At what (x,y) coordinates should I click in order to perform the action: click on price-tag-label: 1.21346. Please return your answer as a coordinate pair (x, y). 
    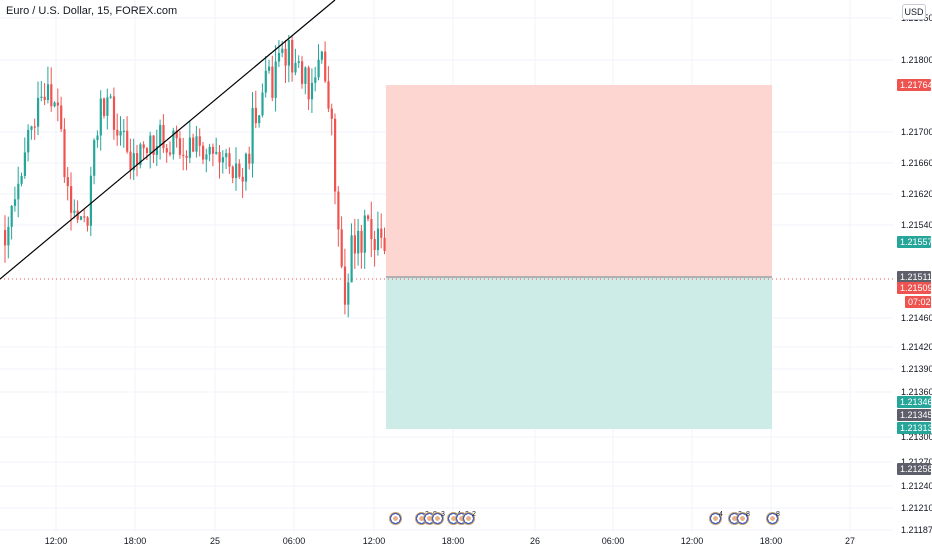
    Looking at the image, I should click on (916, 402).